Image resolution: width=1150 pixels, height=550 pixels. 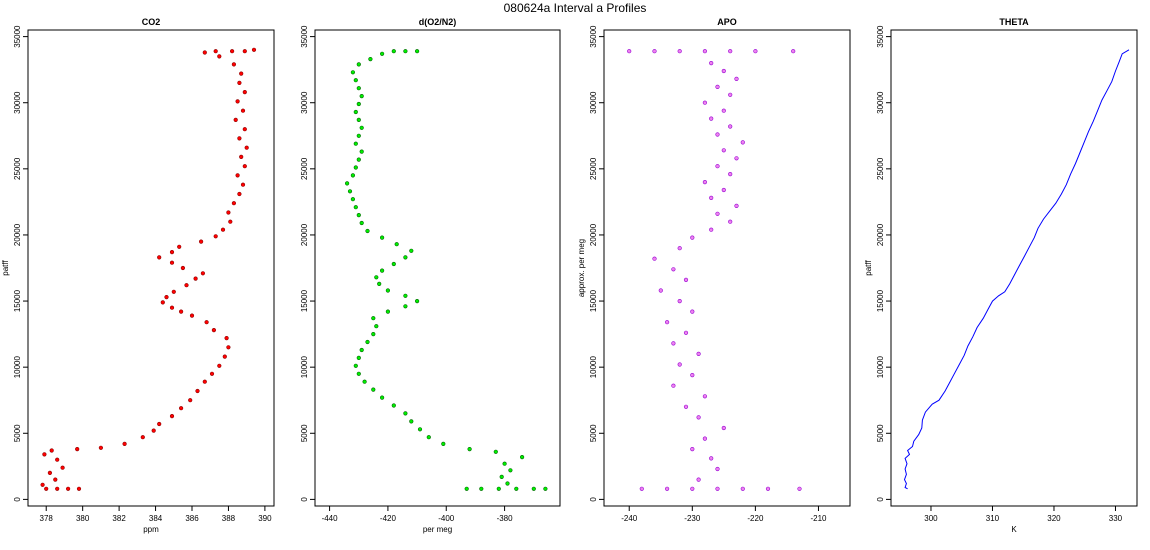 I want to click on theta-x-tick-label: 310, so click(x=993, y=518).